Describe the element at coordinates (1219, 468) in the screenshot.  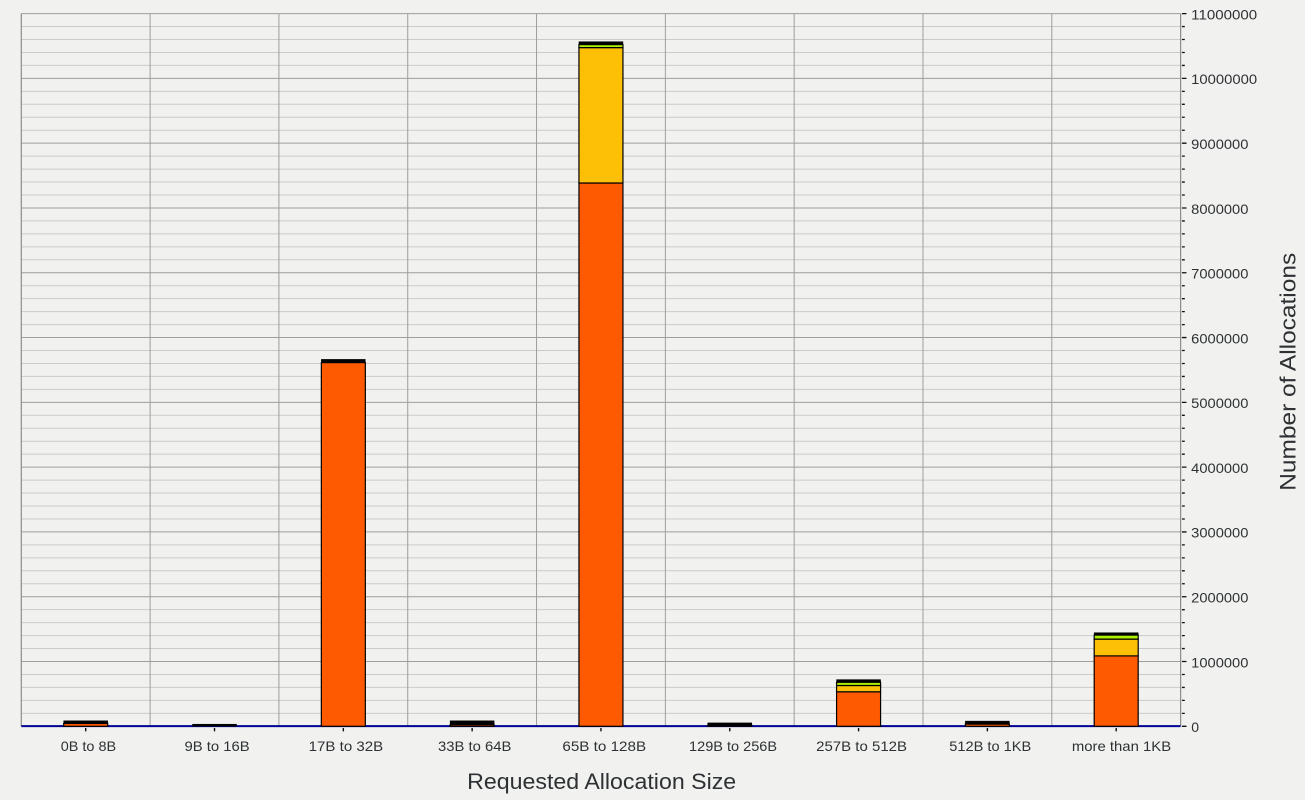
I see `svg-text: 4000000` at that location.